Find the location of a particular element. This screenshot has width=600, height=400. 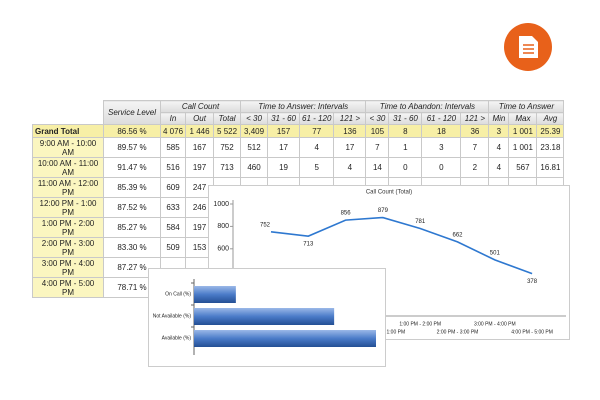

row-header: 11:00 AM - 12:00 PM is located at coordinates (68, 187).